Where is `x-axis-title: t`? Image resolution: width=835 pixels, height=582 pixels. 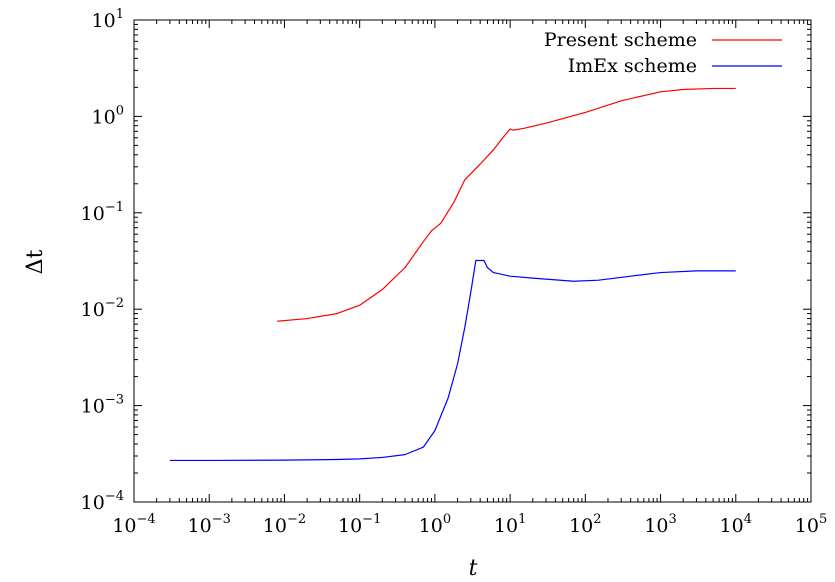 x-axis-title: t is located at coordinates (473, 568).